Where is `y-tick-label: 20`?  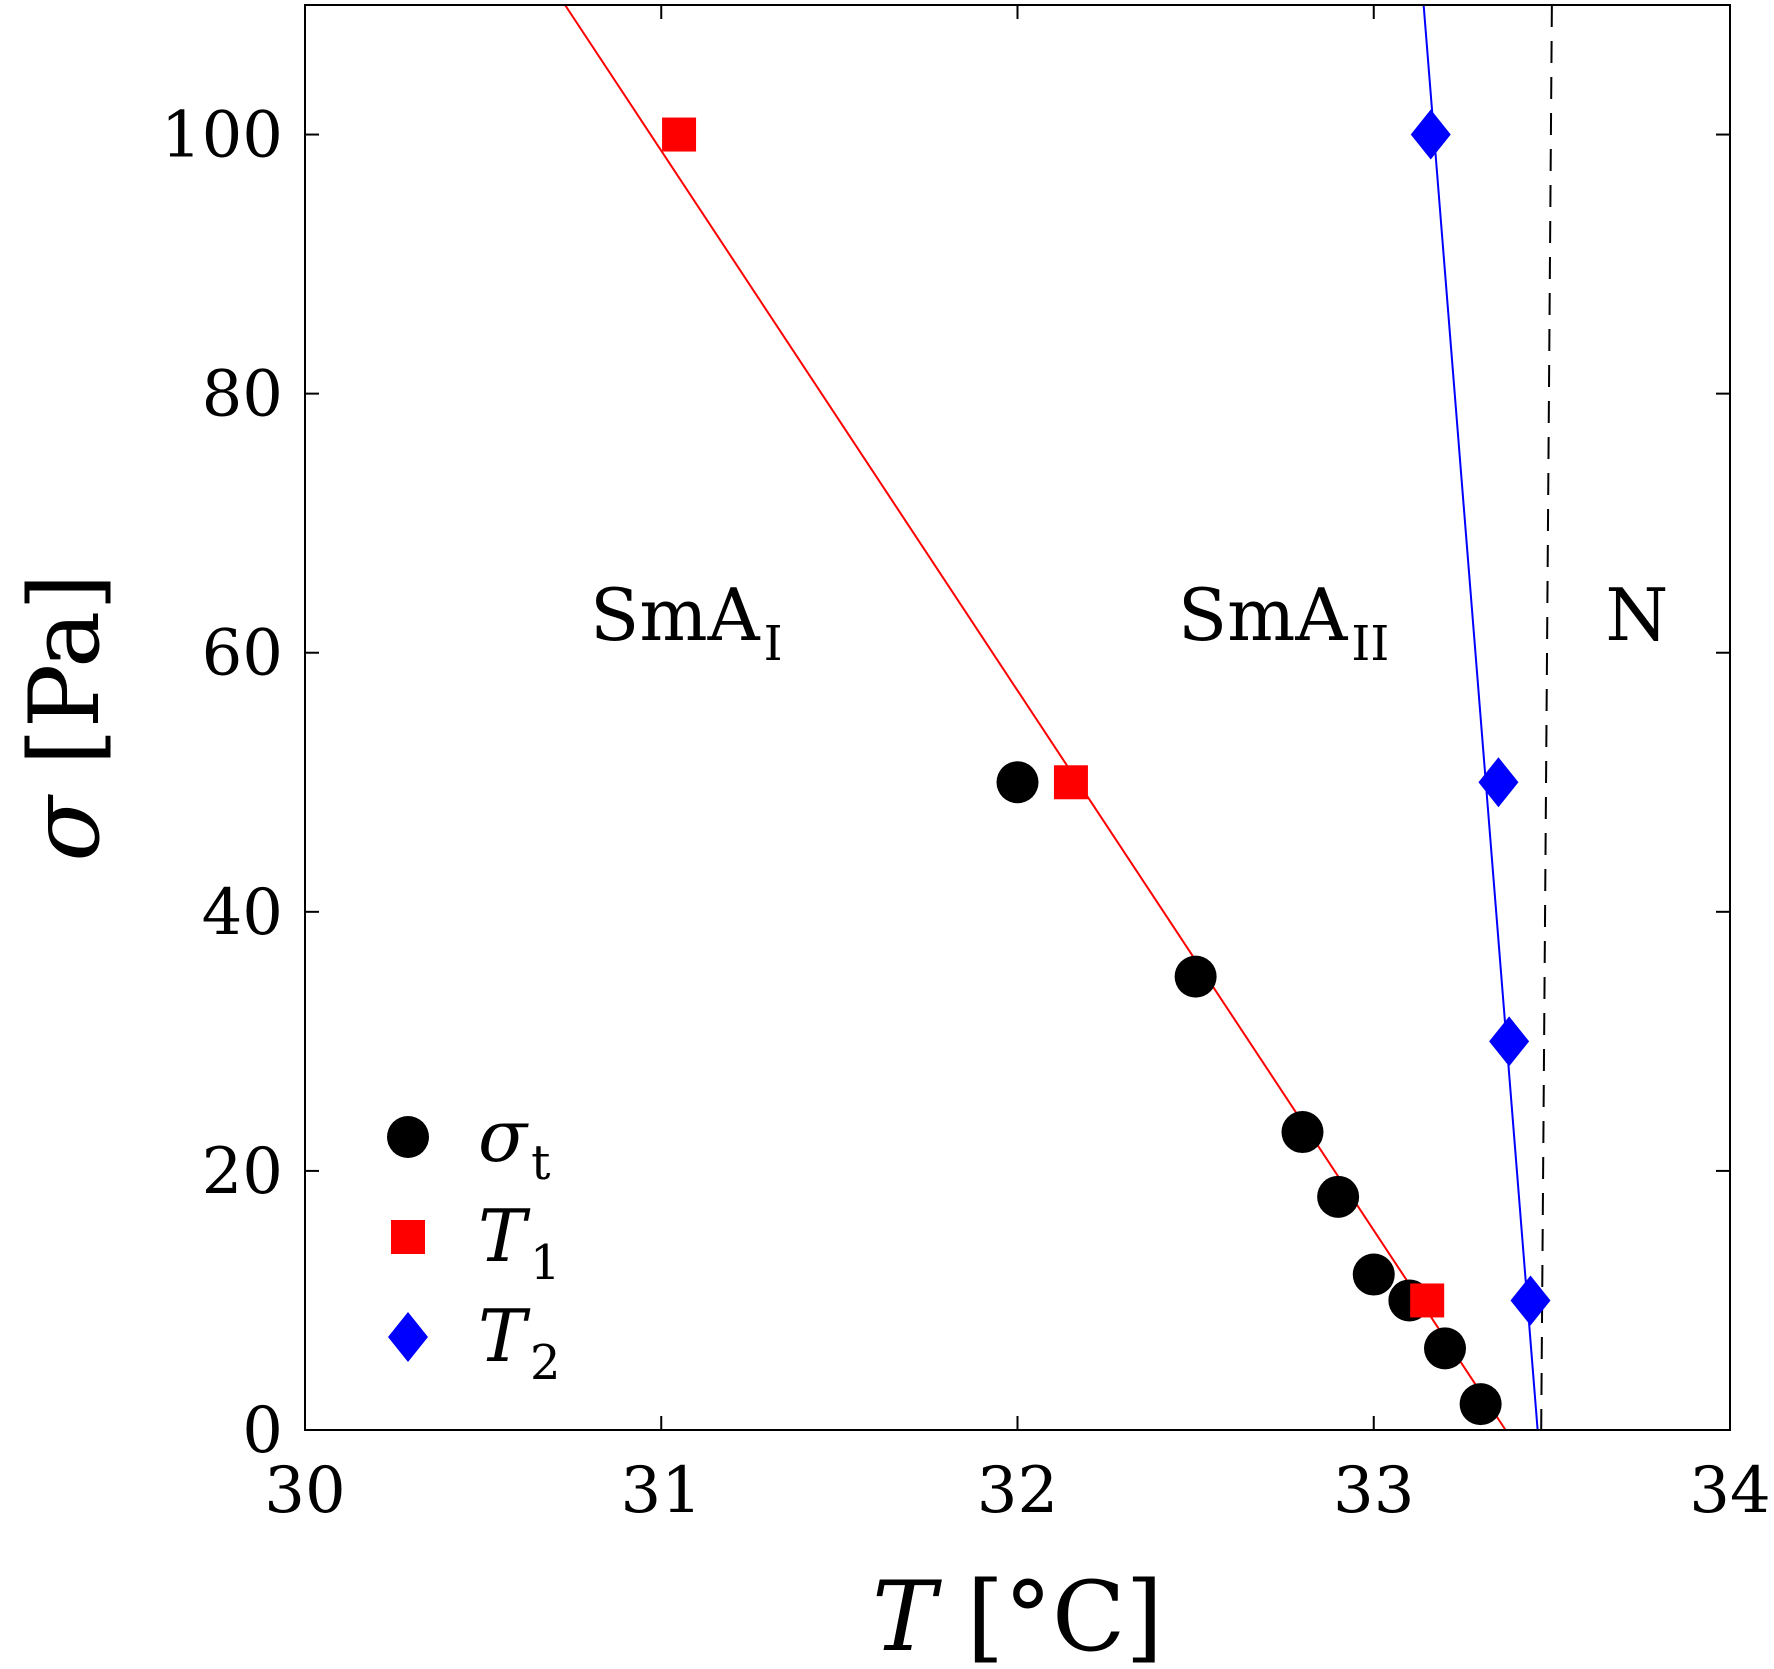
y-tick-label: 20 is located at coordinates (242, 1172).